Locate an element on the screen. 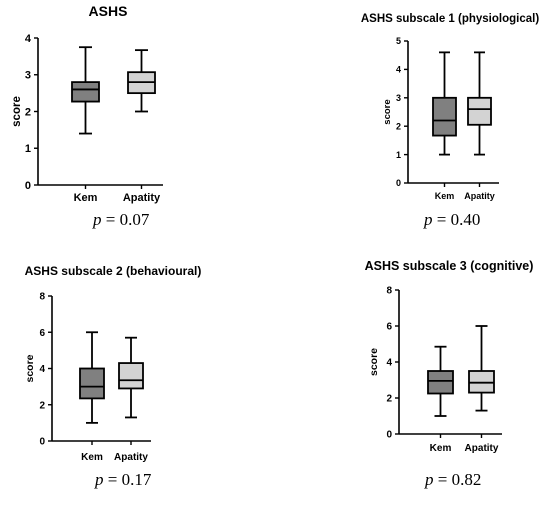 The height and width of the screenshot is (508, 550). p-value-text: = 0.40 is located at coordinates (458, 219).